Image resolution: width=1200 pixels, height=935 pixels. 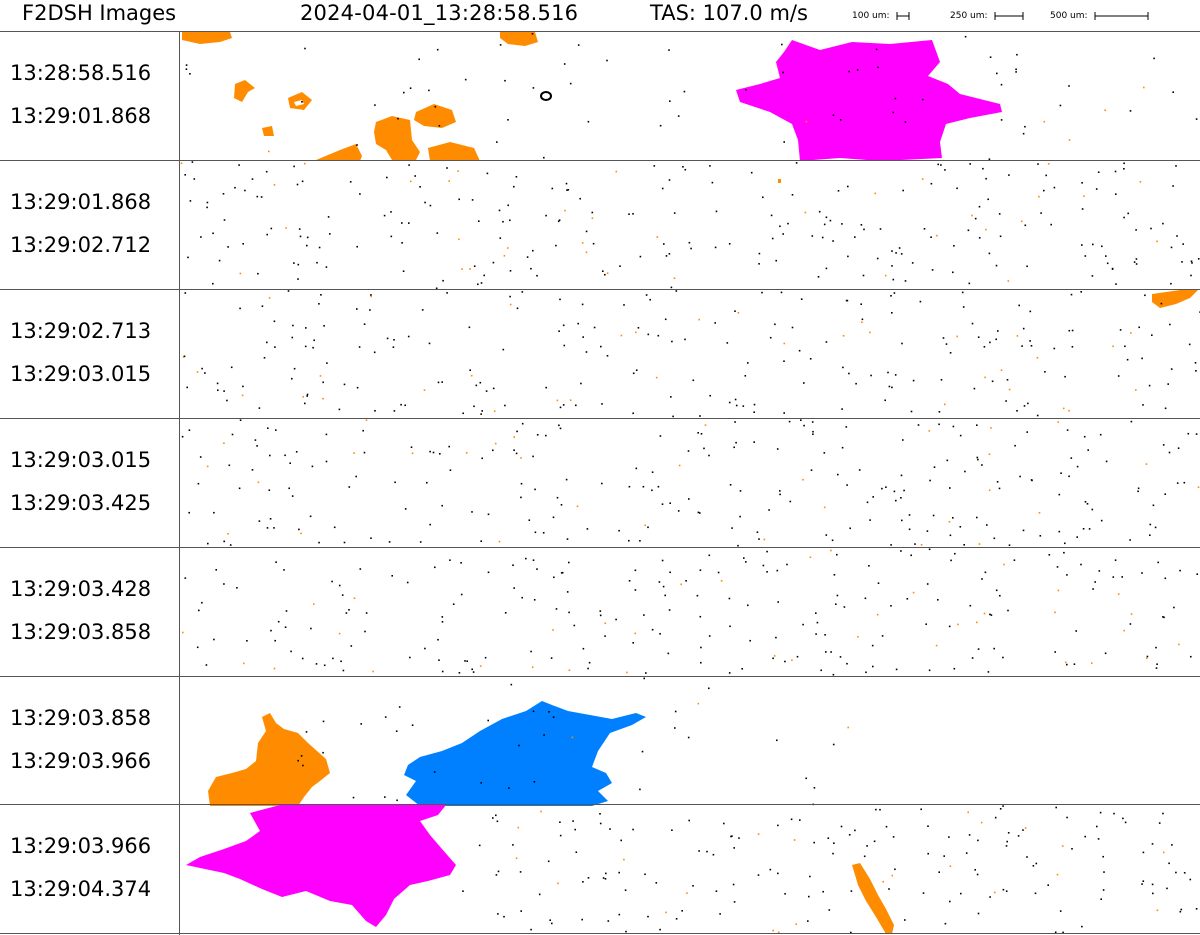 I want to click on scale-bar-250um: 250 um:, so click(x=987, y=16).